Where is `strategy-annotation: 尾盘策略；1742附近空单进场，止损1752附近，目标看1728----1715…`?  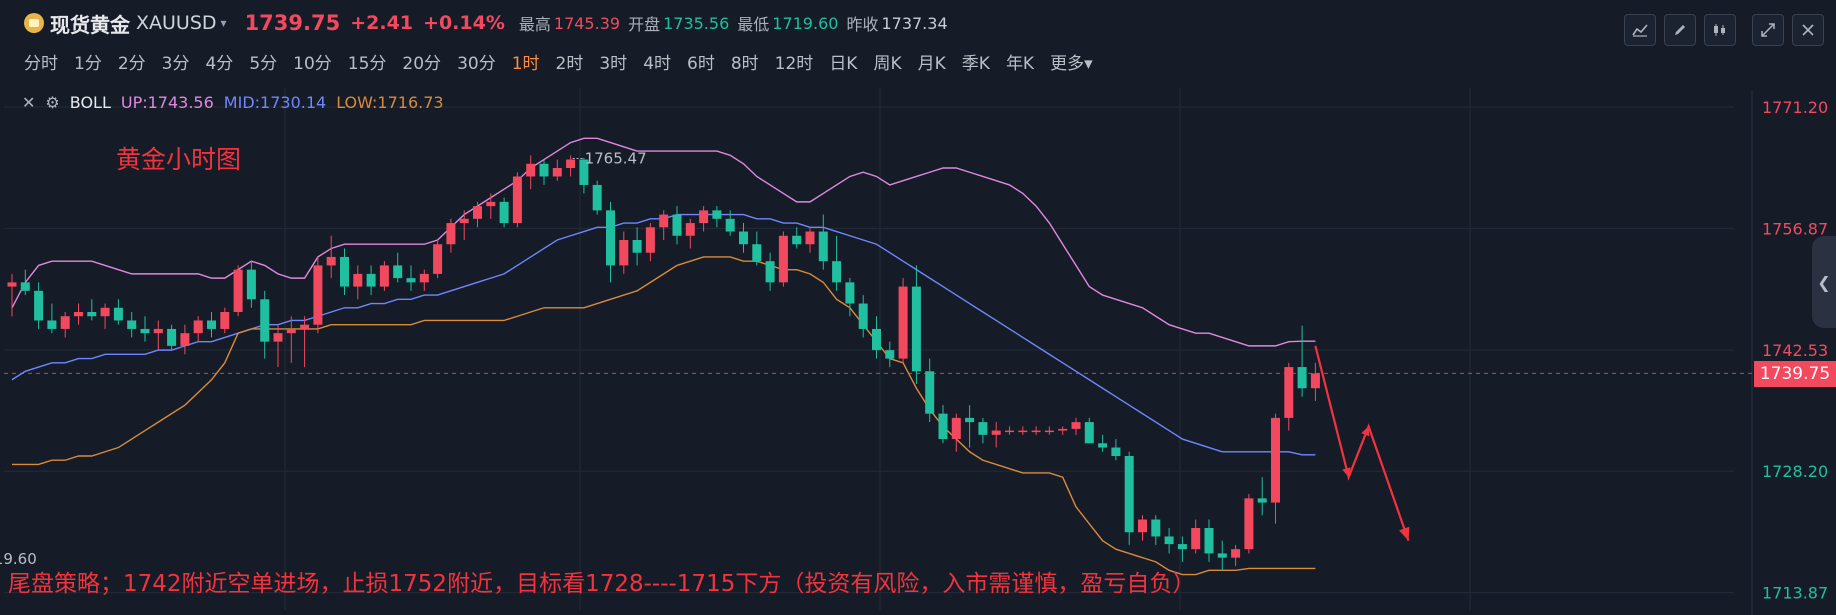 strategy-annotation: 尾盘策略；1742附近空单进场，止损1752附近，目标看1728----1715… is located at coordinates (602, 584).